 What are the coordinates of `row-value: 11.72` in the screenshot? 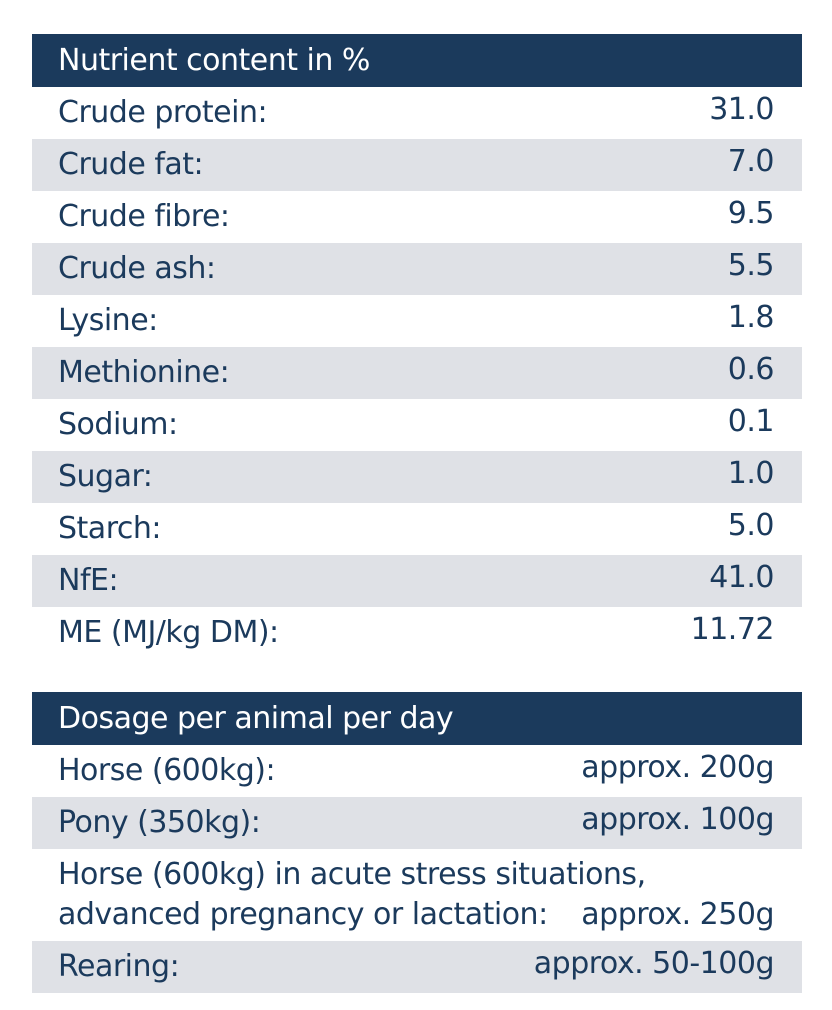 It's located at (732, 629).